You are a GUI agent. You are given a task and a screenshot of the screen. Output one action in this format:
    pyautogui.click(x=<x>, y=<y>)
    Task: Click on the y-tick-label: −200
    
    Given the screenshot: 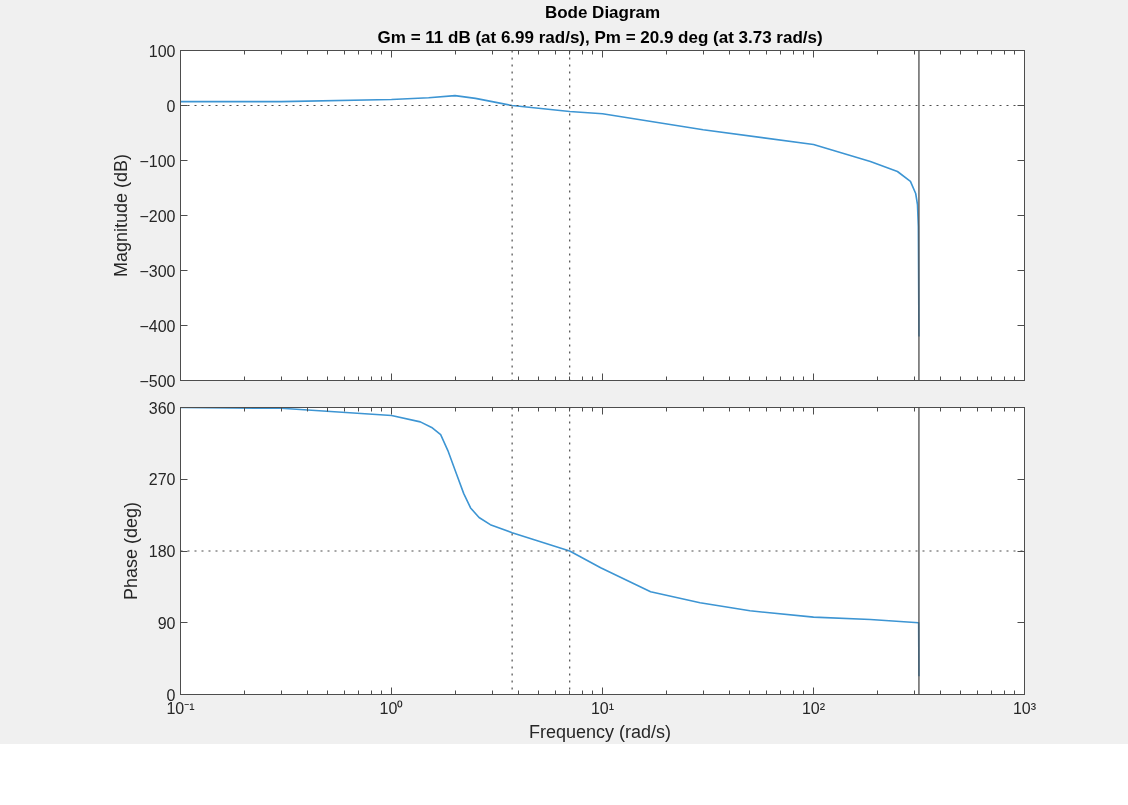 What is the action you would take?
    pyautogui.click(x=157, y=216)
    